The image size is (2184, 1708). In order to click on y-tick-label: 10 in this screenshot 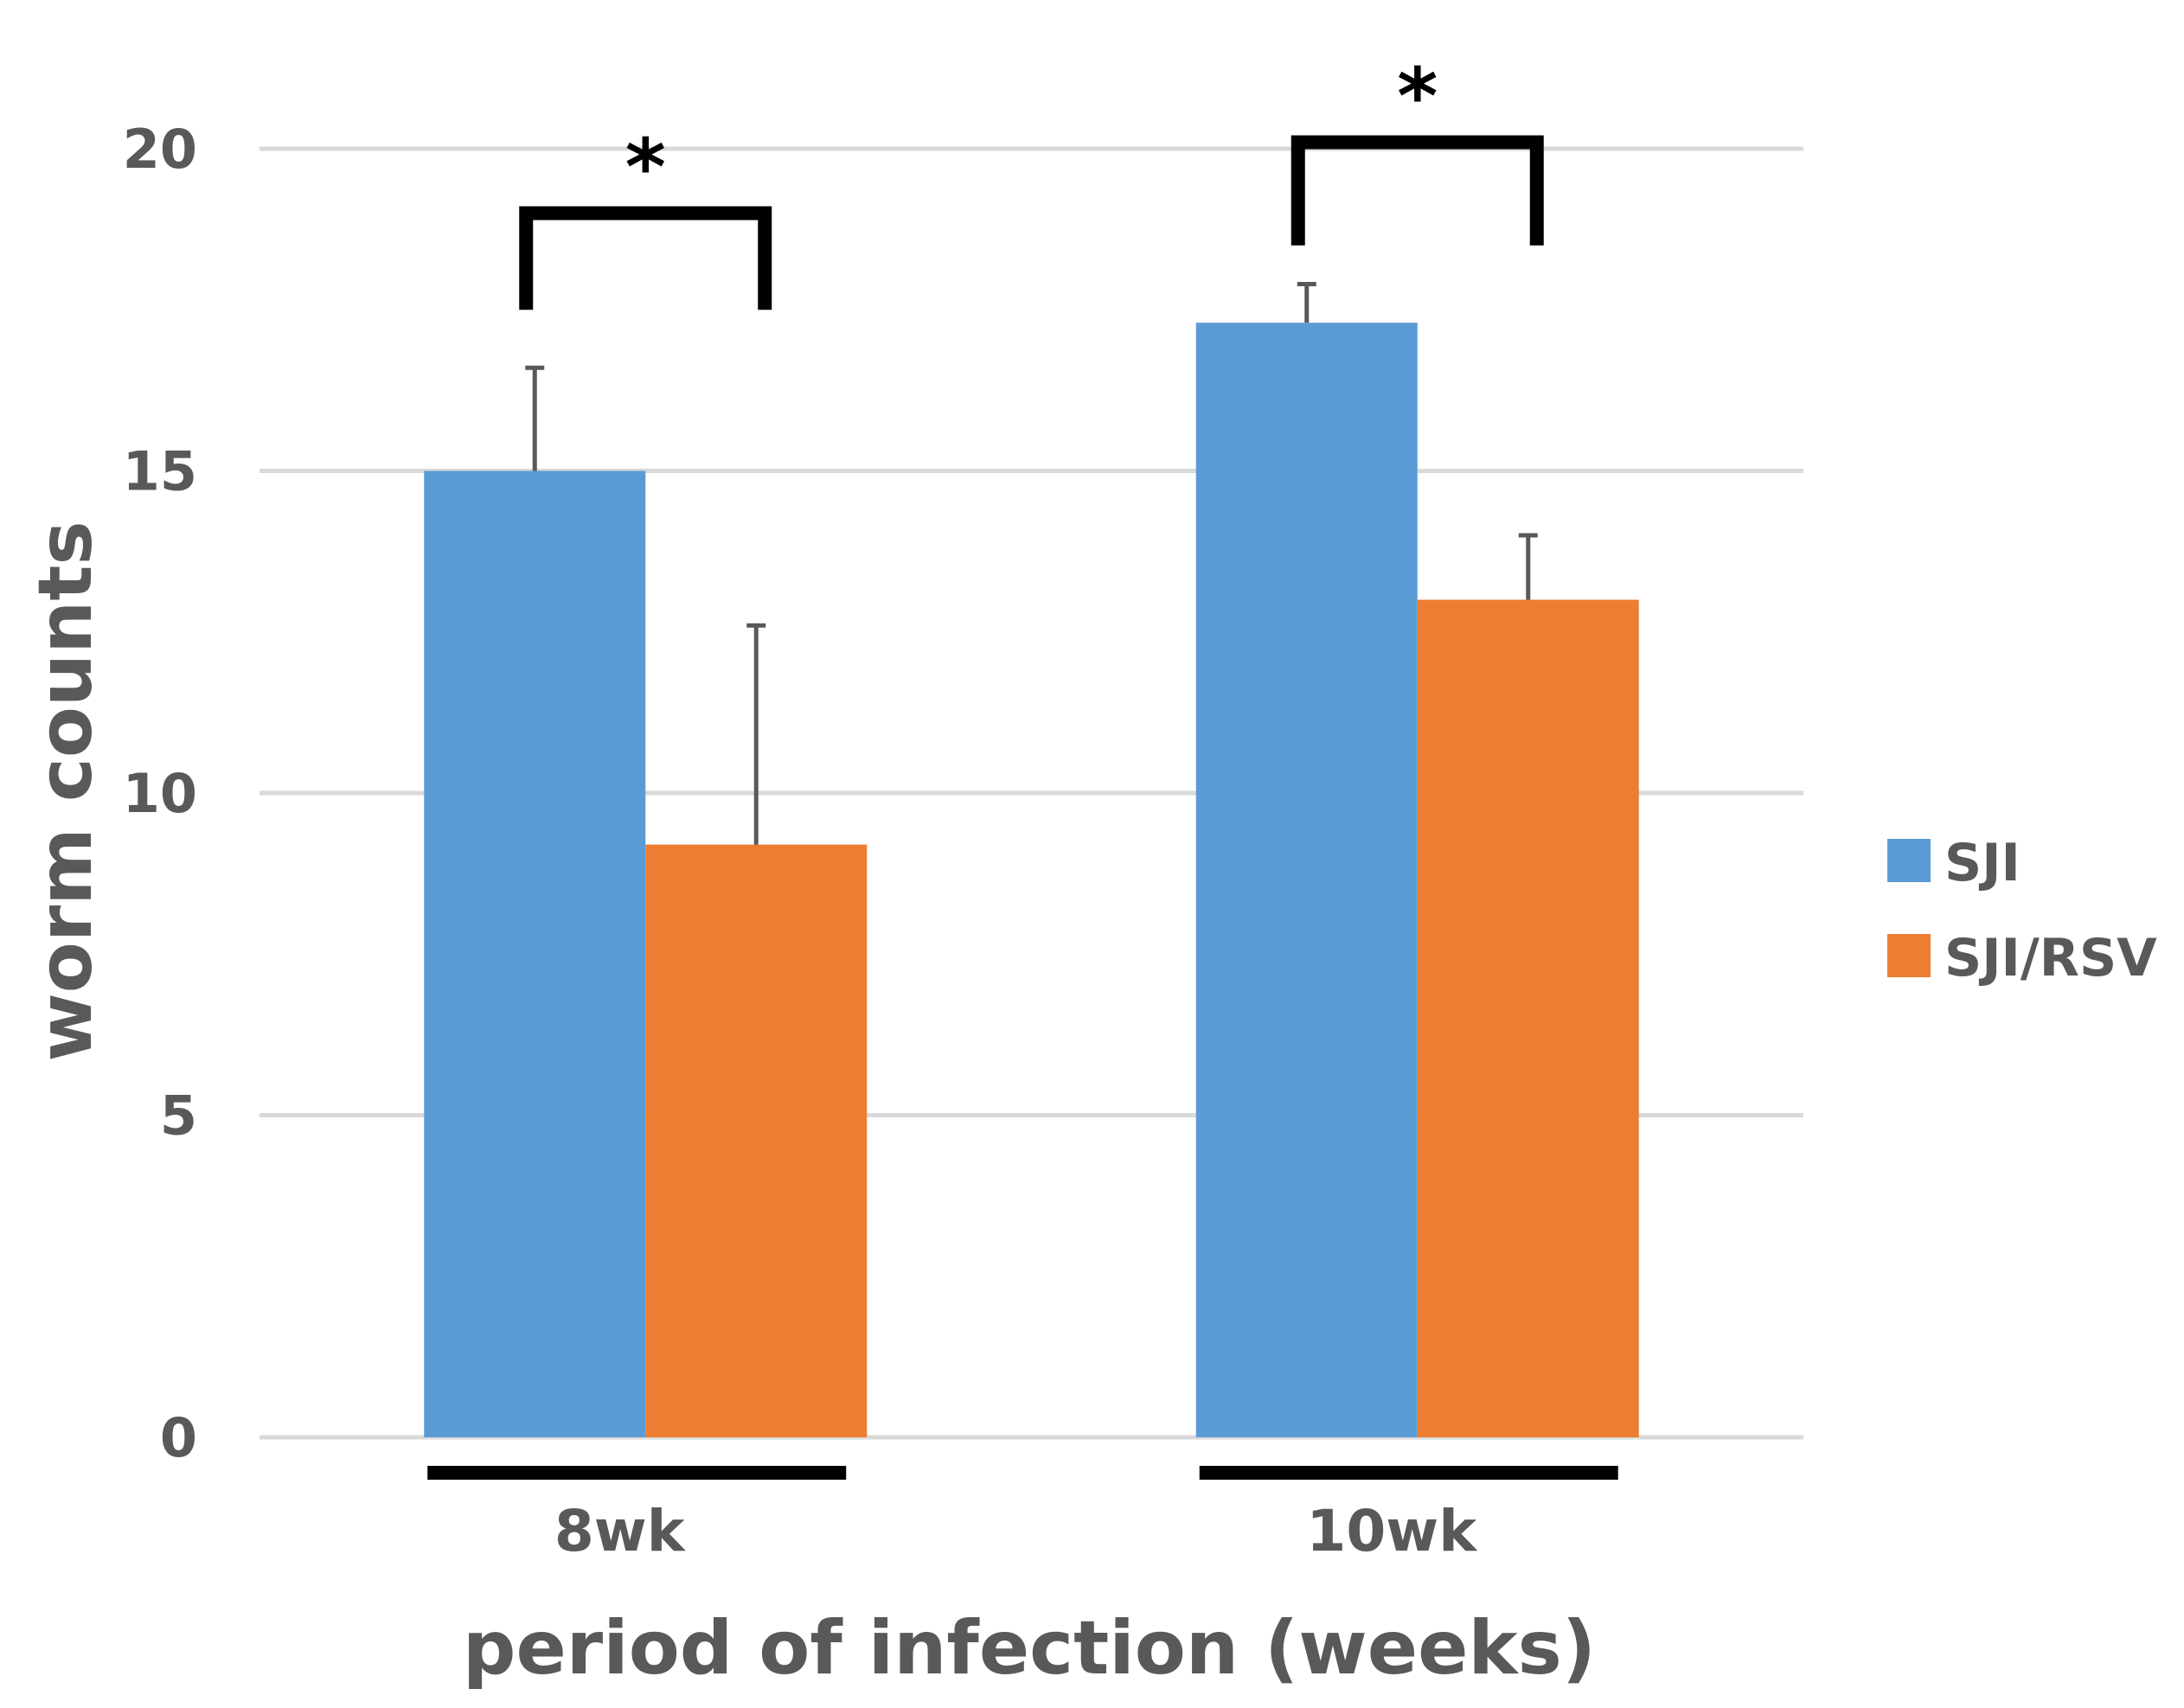, I will do `click(160, 793)`.